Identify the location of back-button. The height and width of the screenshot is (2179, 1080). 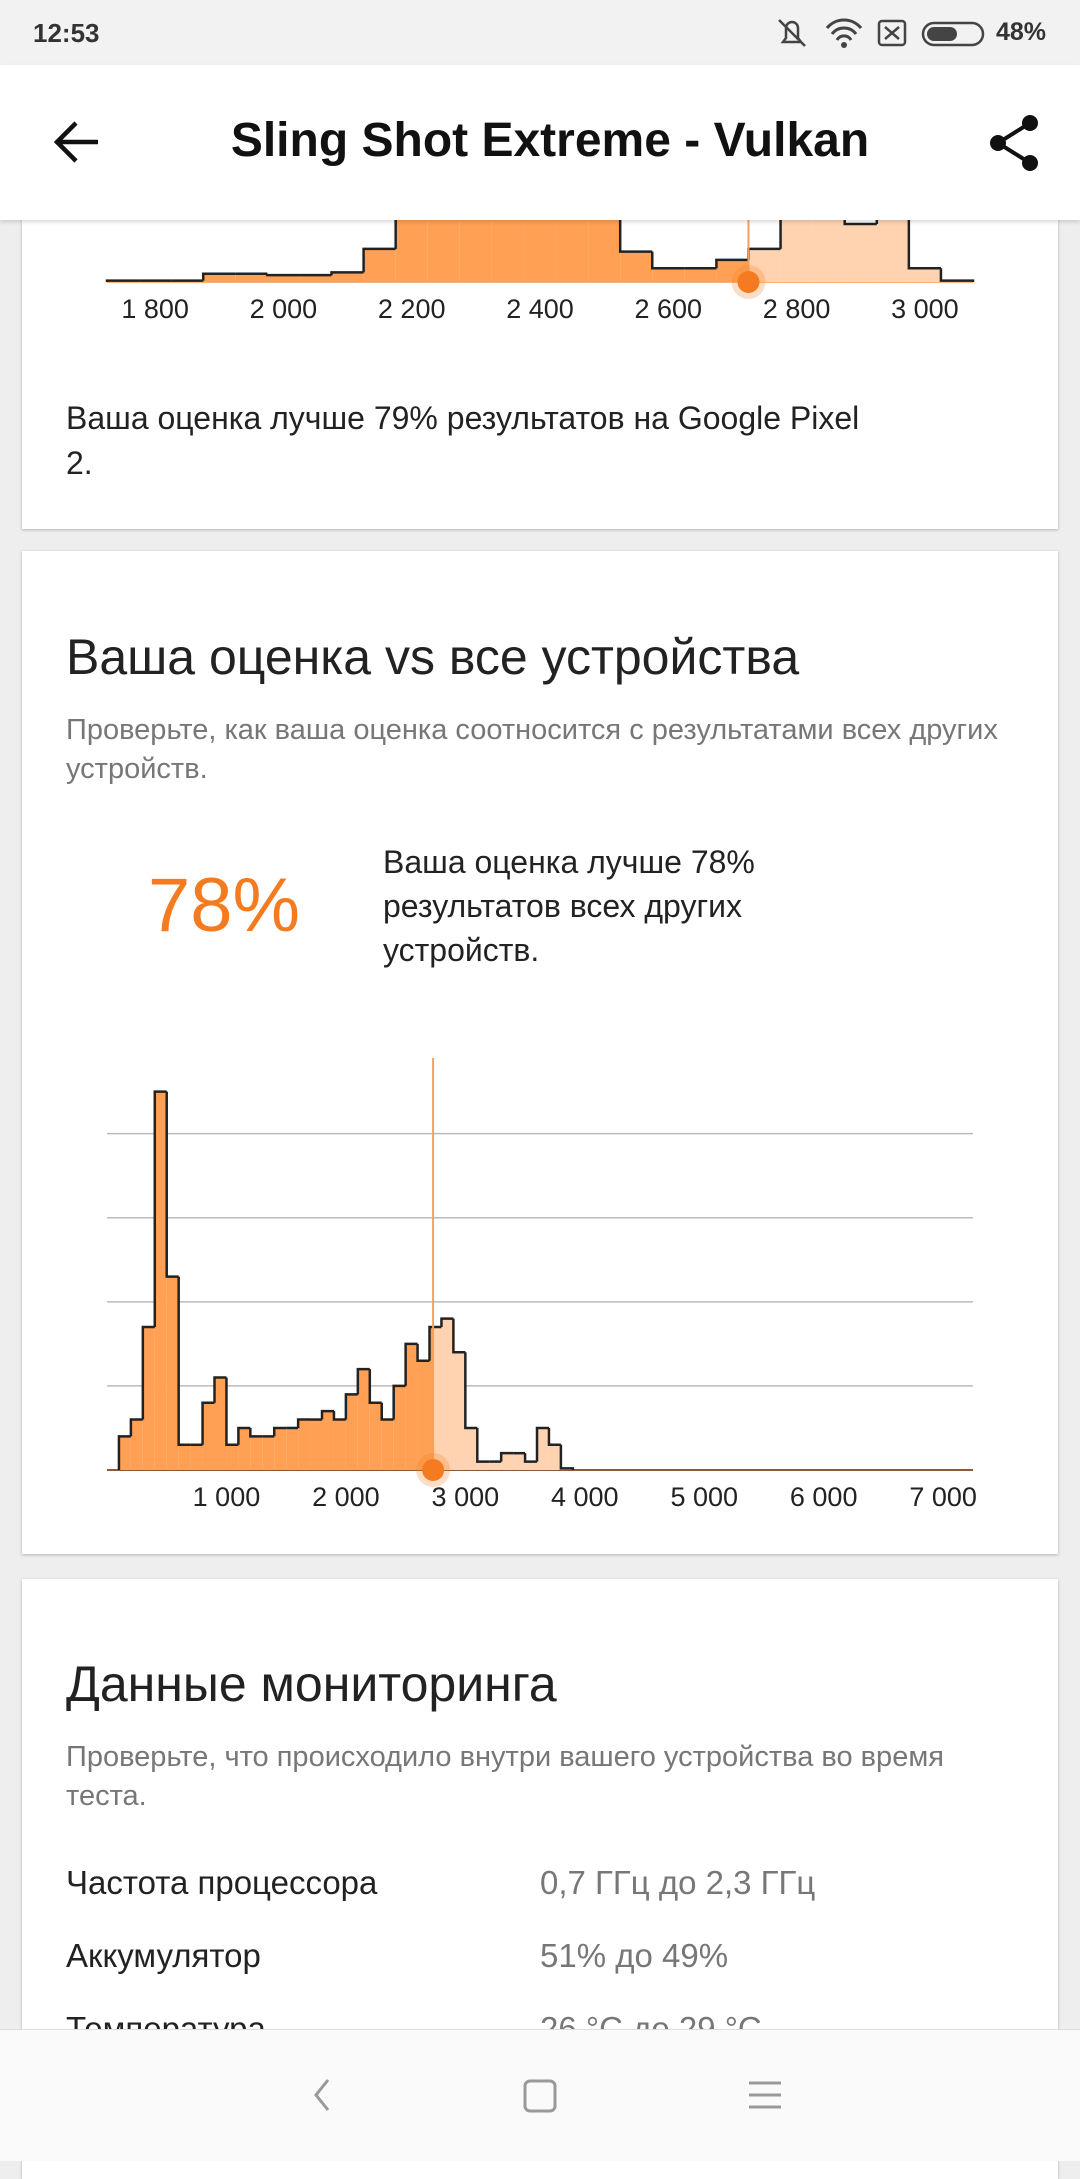
(77, 142).